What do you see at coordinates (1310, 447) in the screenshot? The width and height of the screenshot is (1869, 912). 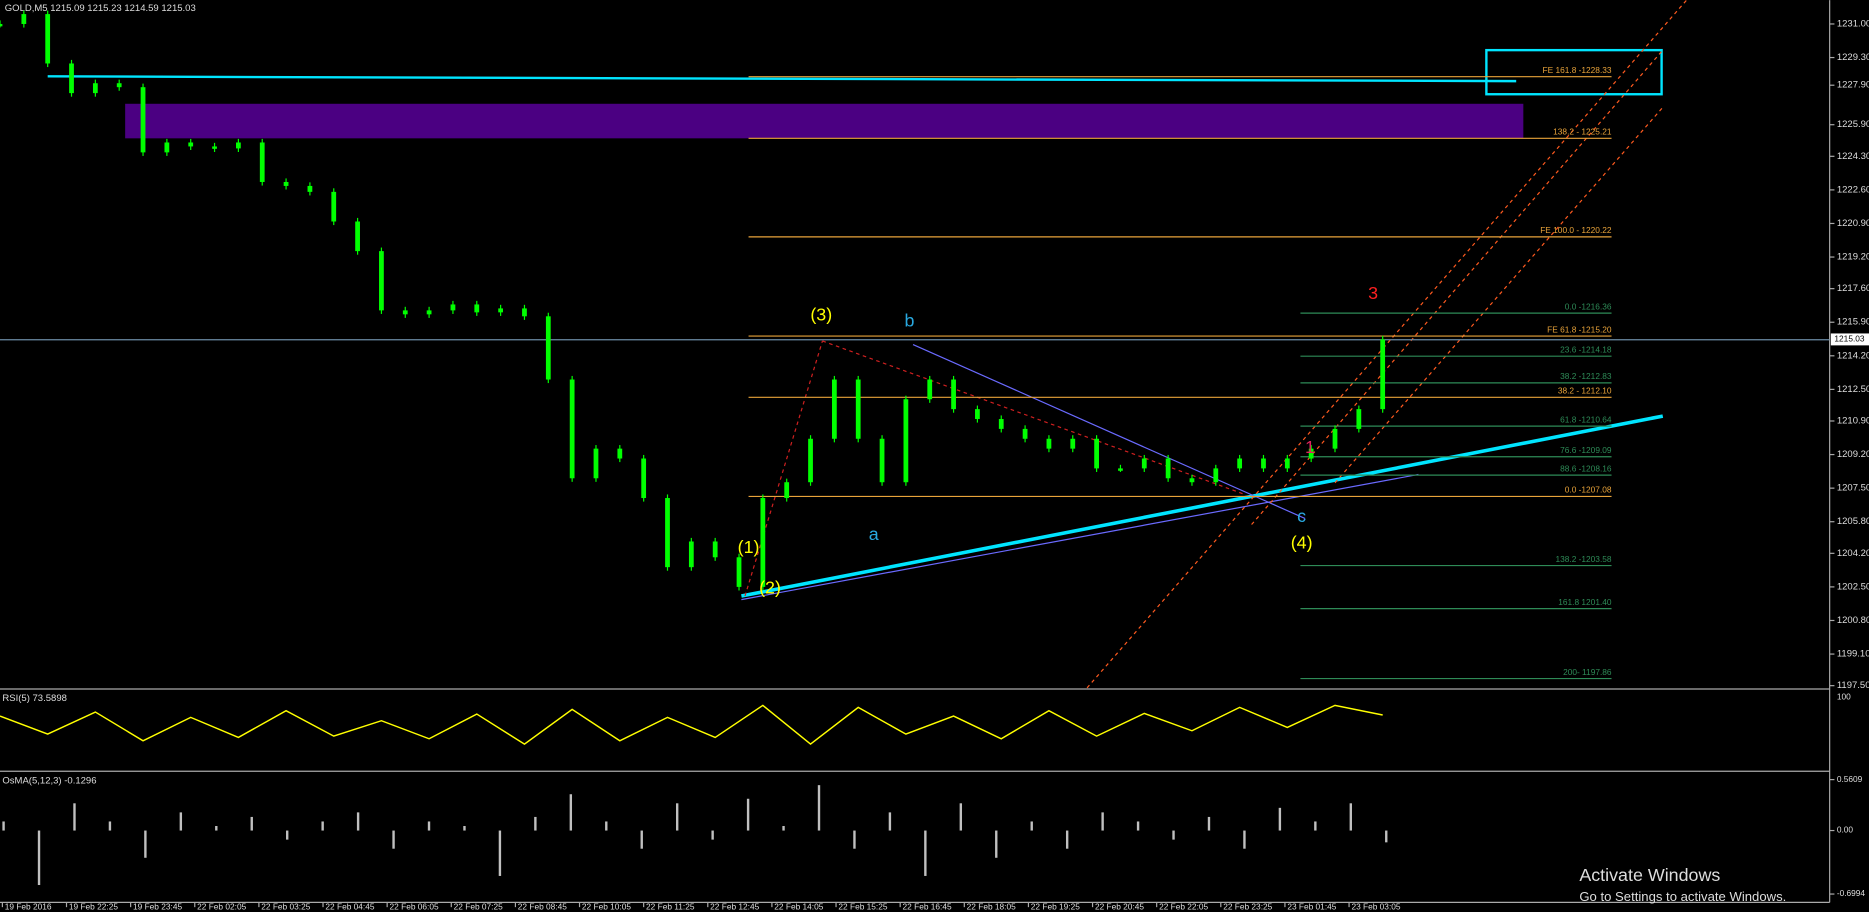 I see `wave-label: 1` at bounding box center [1310, 447].